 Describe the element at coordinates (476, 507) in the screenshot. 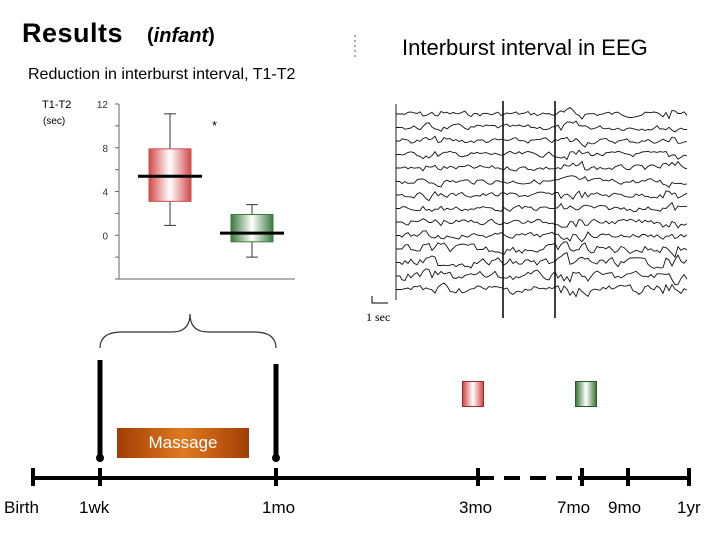

I see `timeline-label-3mo: 3mo` at that location.